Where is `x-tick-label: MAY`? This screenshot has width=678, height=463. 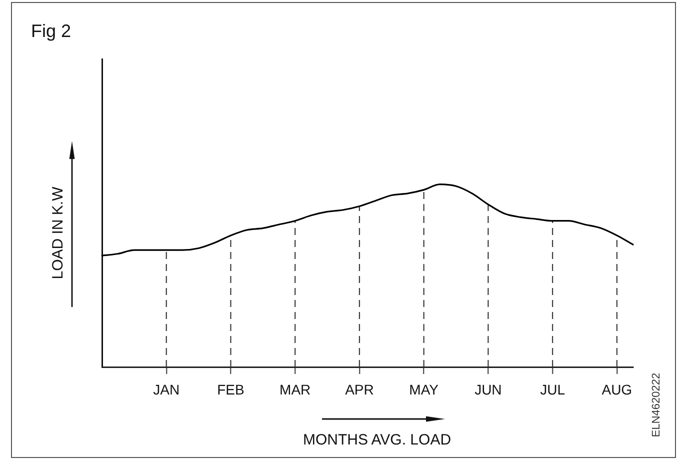
x-tick-label: MAY is located at coordinates (424, 389).